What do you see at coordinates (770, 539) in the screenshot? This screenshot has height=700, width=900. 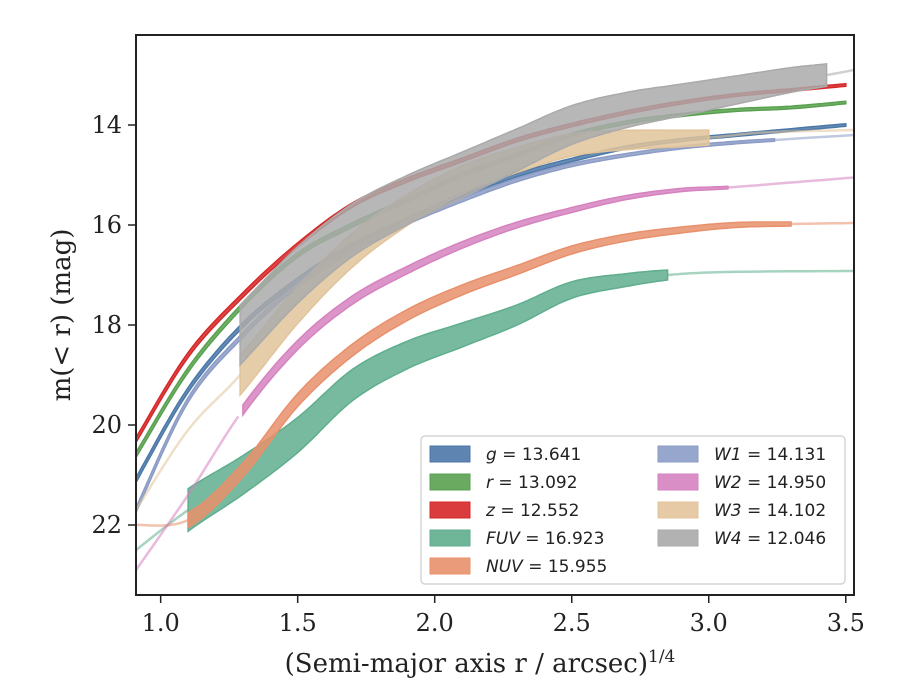 I see `legend-label: W4 = 12.046` at bounding box center [770, 539].